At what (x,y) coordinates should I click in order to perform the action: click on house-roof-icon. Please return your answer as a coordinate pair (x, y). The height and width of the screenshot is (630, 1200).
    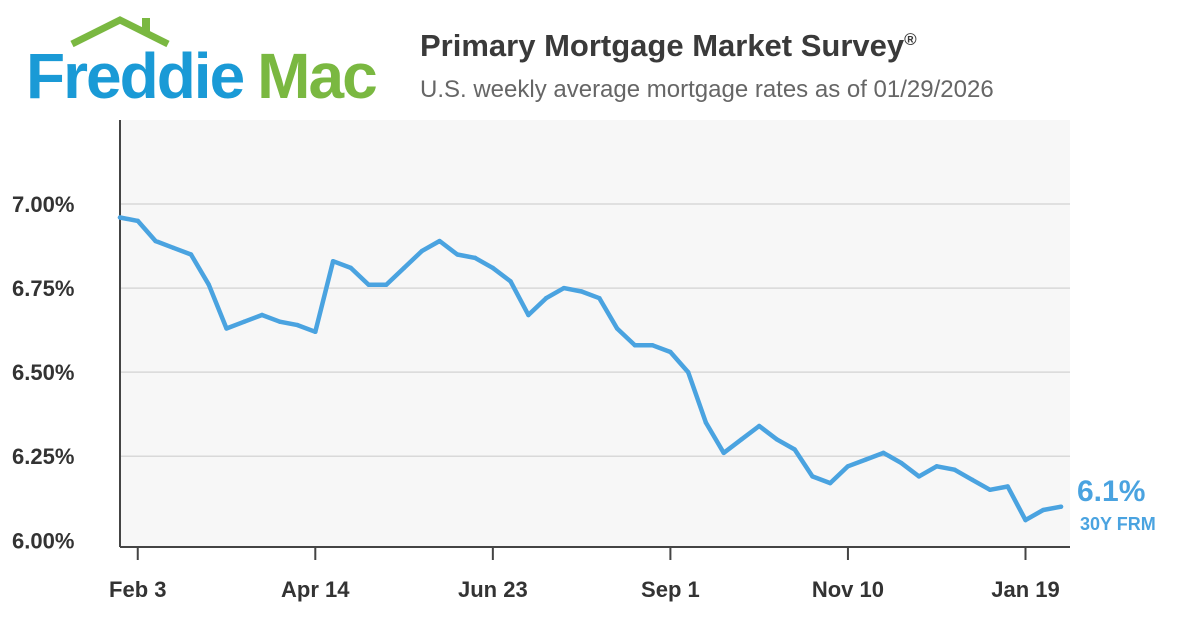
    Looking at the image, I should click on (120, 32).